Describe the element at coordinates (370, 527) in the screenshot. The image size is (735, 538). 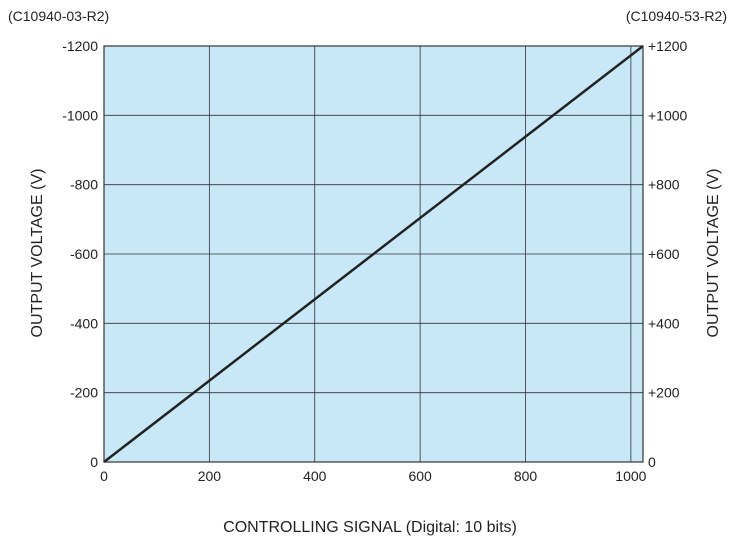
I see `x-axis-label: CONTROLLING SIGNAL (Digital: 10 bits)` at that location.